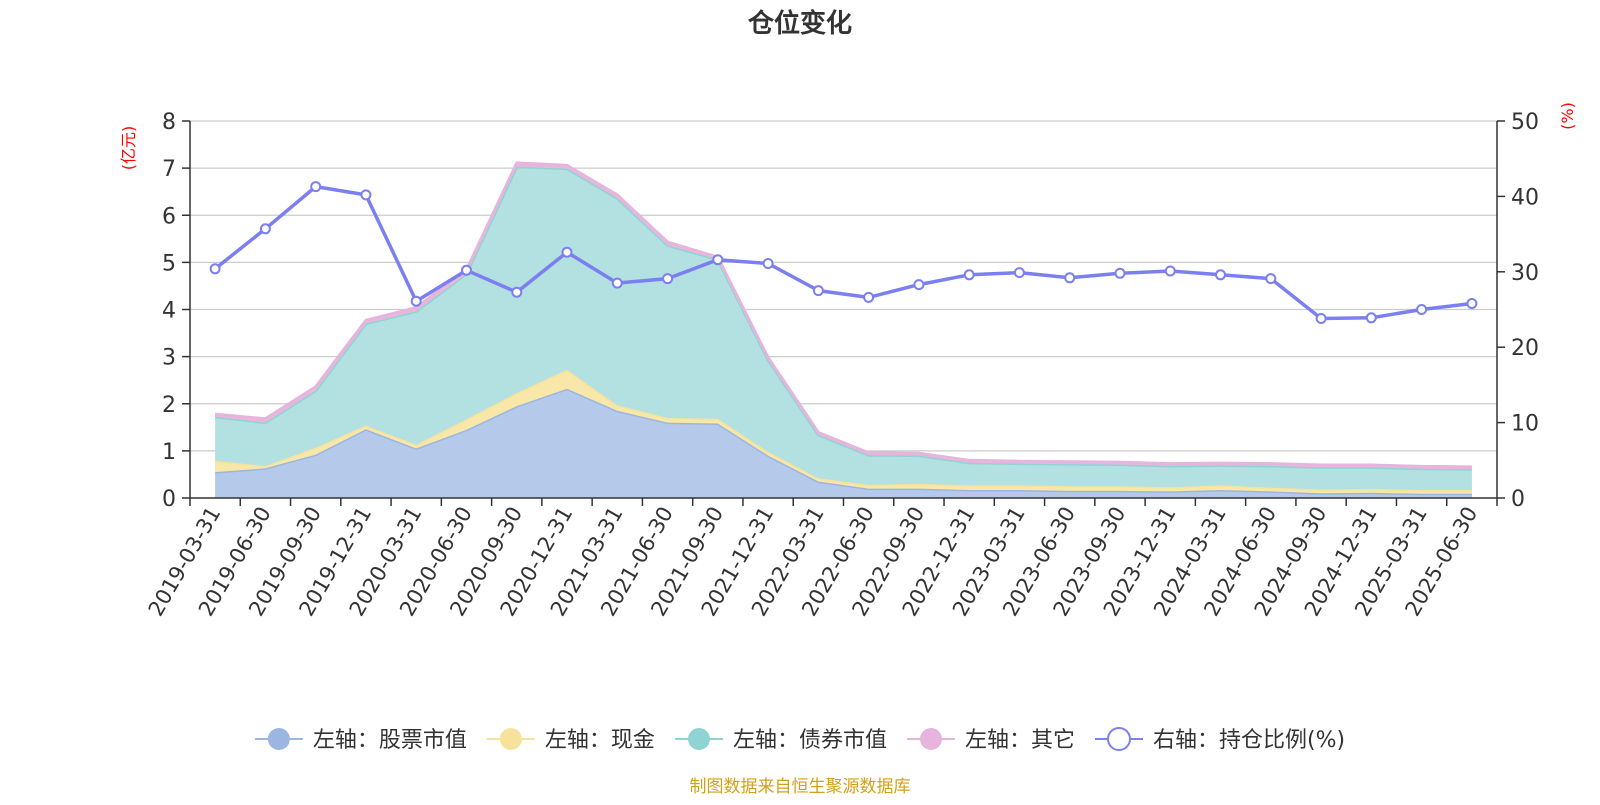  I want to click on legend-label: 左轴：股票市值, so click(390, 740).